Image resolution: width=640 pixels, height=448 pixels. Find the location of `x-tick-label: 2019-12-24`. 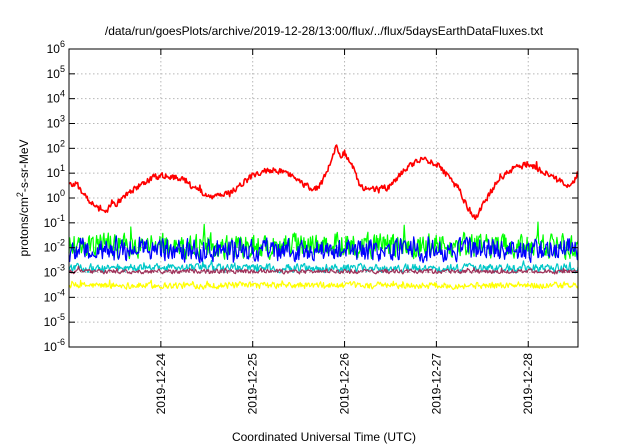

x-tick-label: 2019-12-24 is located at coordinates (161, 384).